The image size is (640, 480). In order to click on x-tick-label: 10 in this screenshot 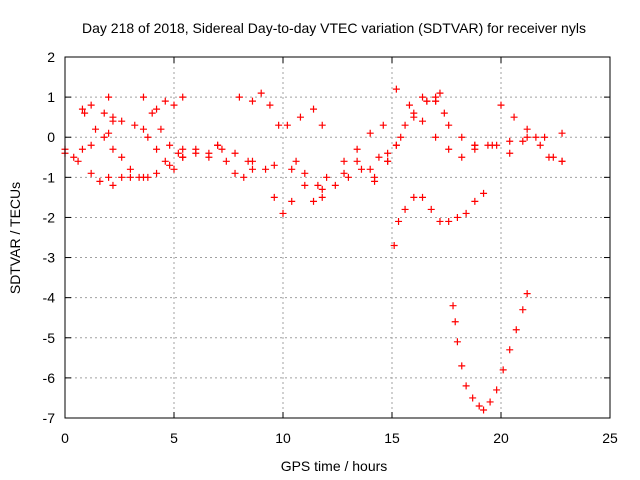, I will do `click(283, 438)`.